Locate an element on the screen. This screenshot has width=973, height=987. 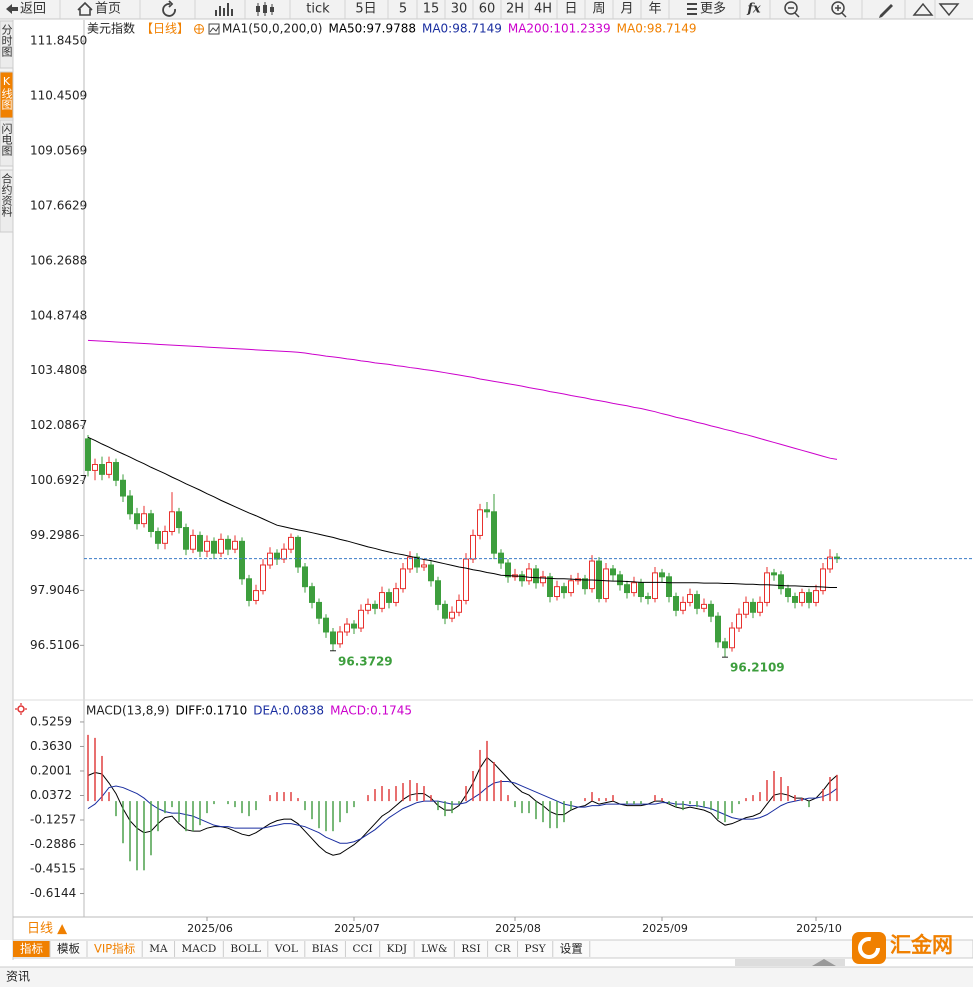
toolbar-button: 30 is located at coordinates (459, 9).